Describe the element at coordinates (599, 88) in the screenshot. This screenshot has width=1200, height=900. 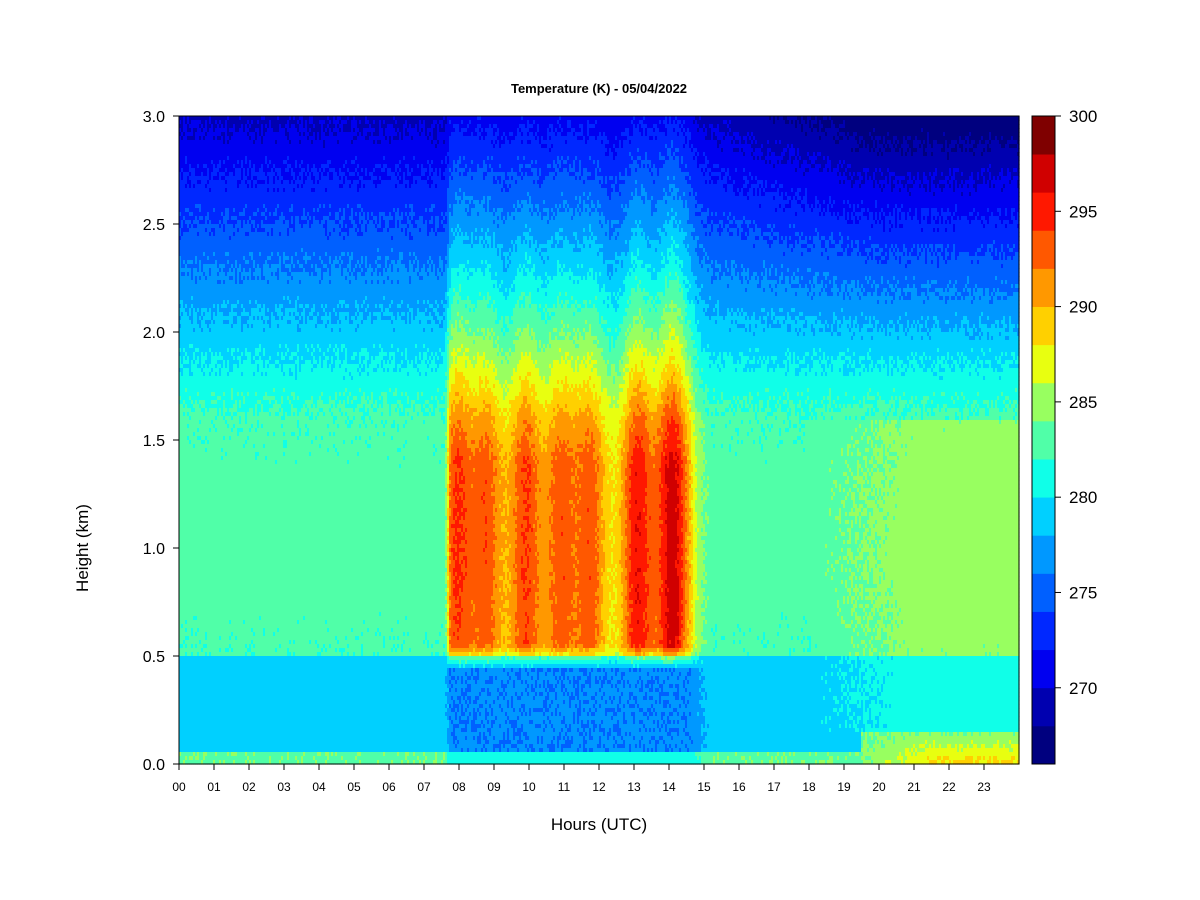
I see `chart-title: Temperature (K) - 05/04/2022` at that location.